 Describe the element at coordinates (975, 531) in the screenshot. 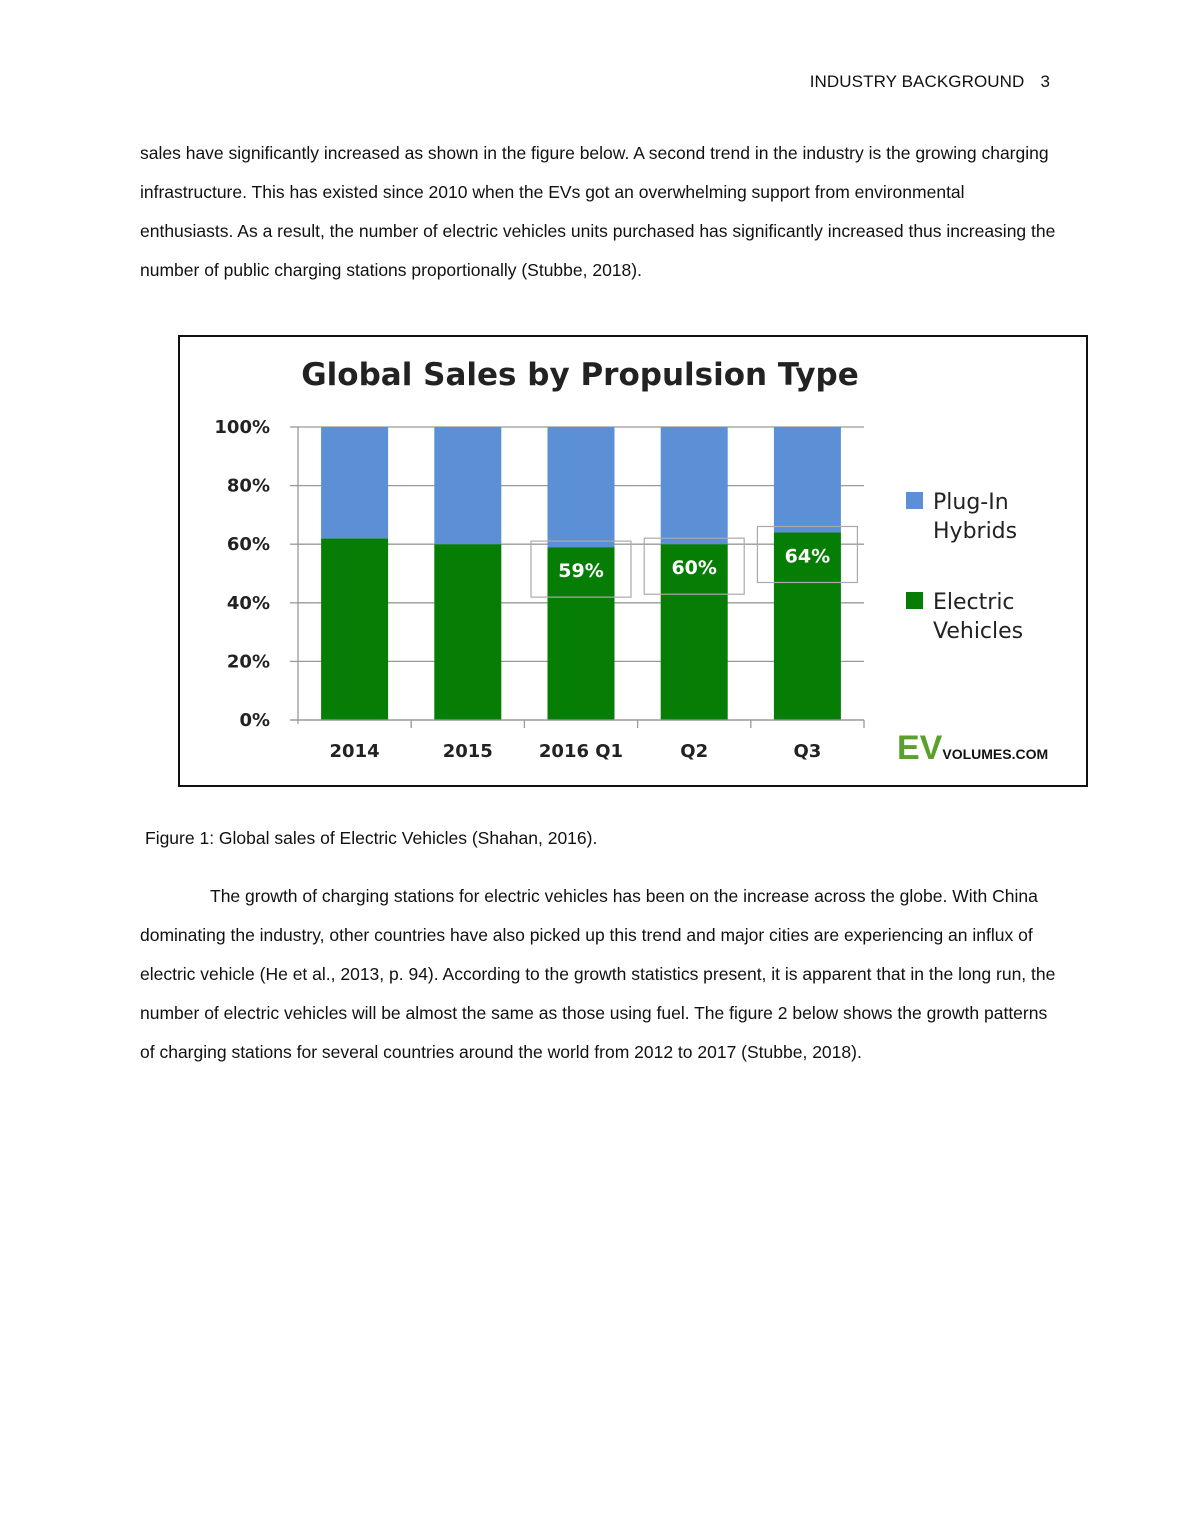

I see `legend-label: Hybrids` at that location.